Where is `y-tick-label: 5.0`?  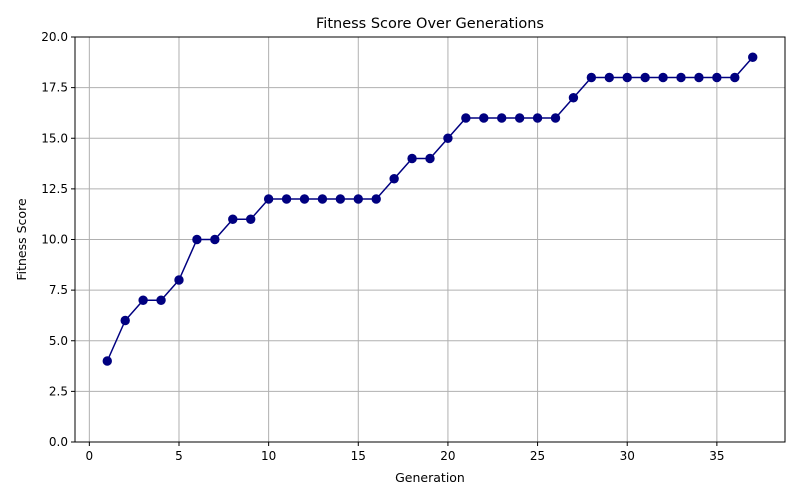 y-tick-label: 5.0 is located at coordinates (58, 341).